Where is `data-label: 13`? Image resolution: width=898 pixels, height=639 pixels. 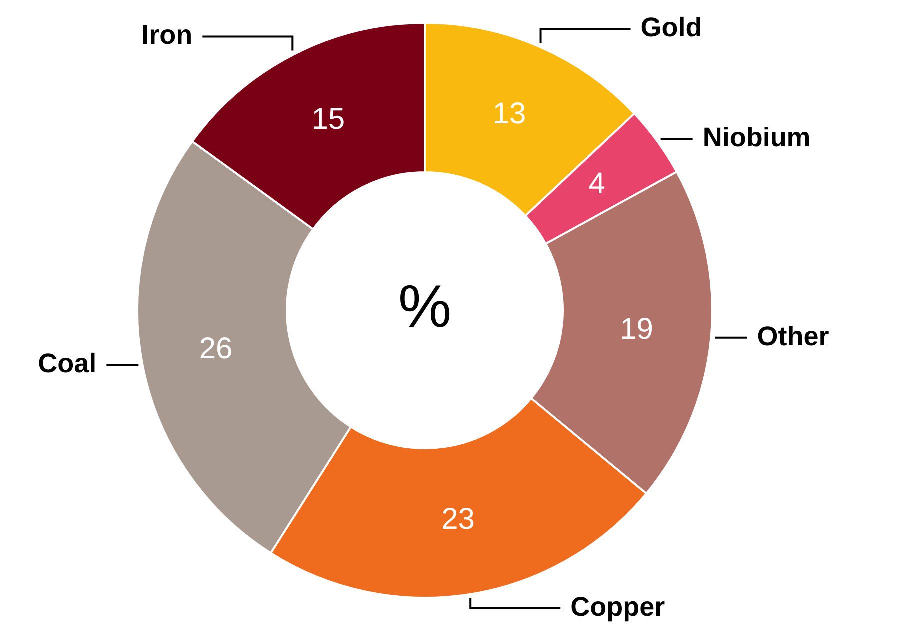 data-label: 13 is located at coordinates (509, 114).